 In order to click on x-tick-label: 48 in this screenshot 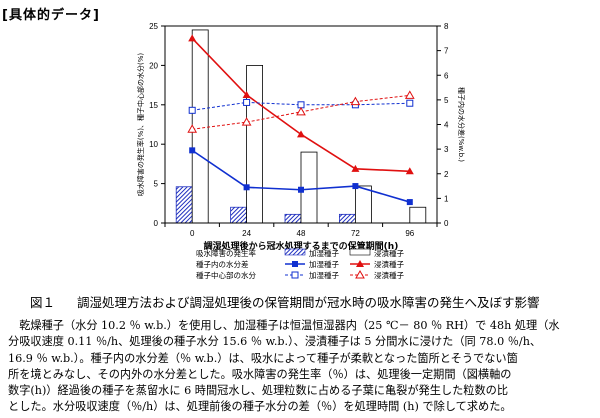, I will do `click(301, 233)`.